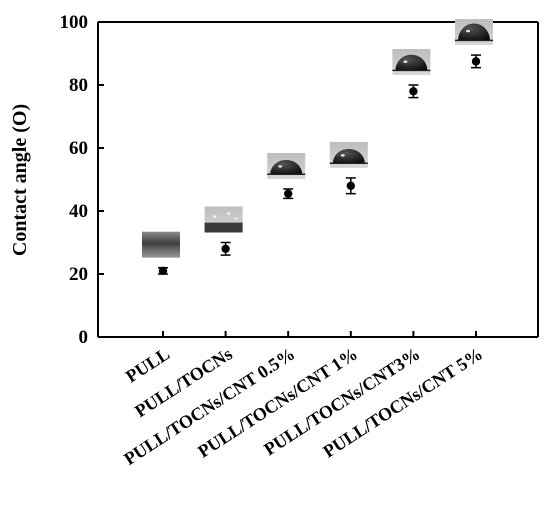  I want to click on y-tick-label: 100, so click(74, 22).